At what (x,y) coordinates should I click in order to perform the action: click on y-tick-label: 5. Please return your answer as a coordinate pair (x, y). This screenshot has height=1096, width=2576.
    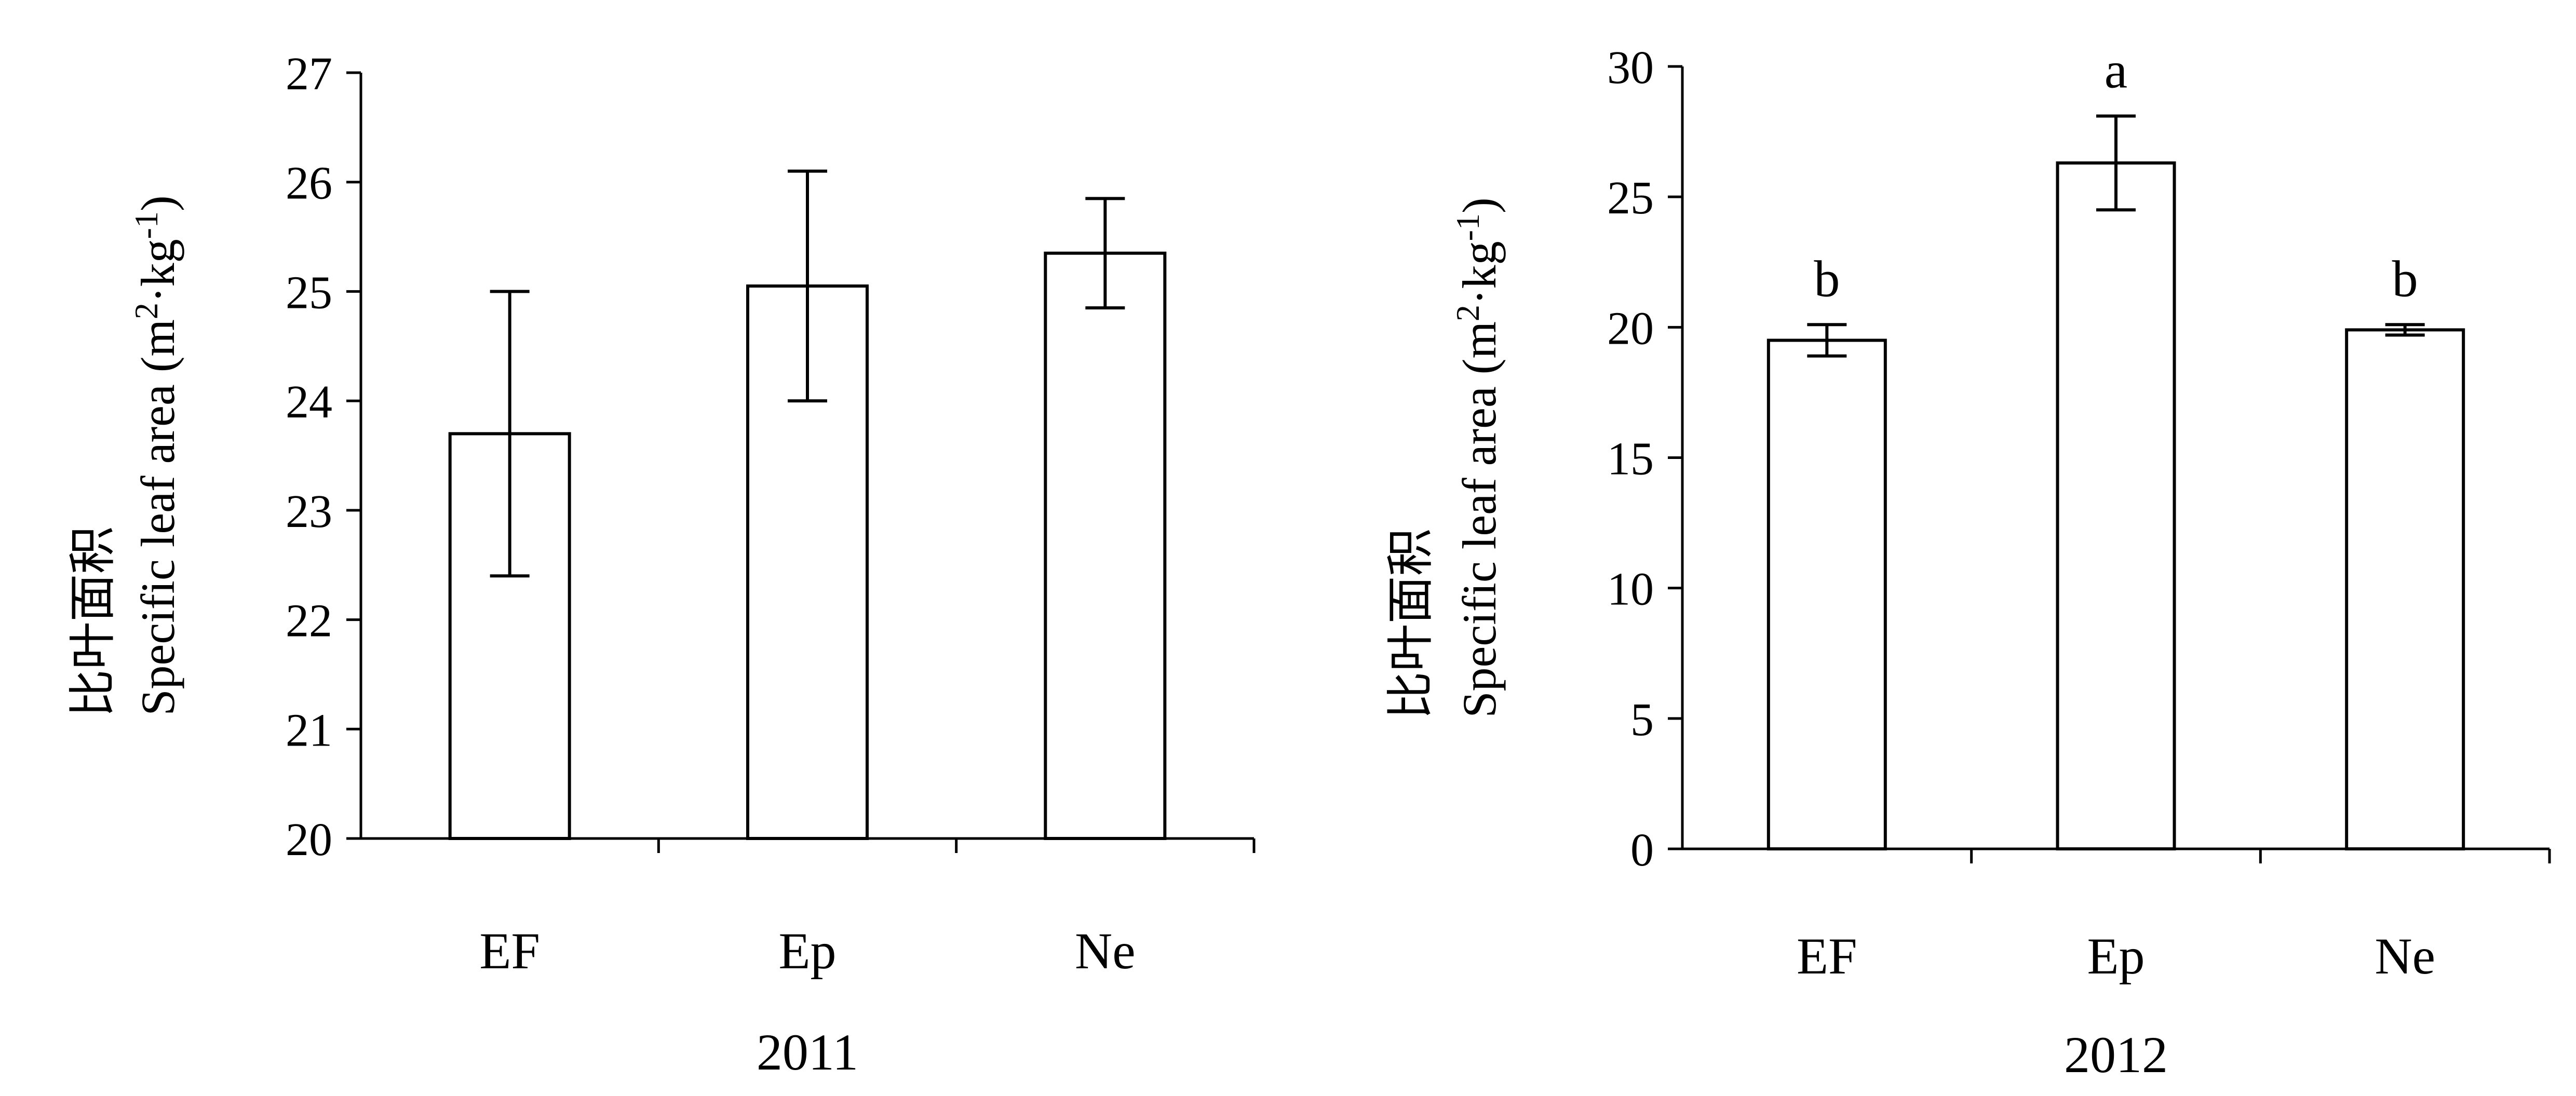
    Looking at the image, I should click on (1642, 720).